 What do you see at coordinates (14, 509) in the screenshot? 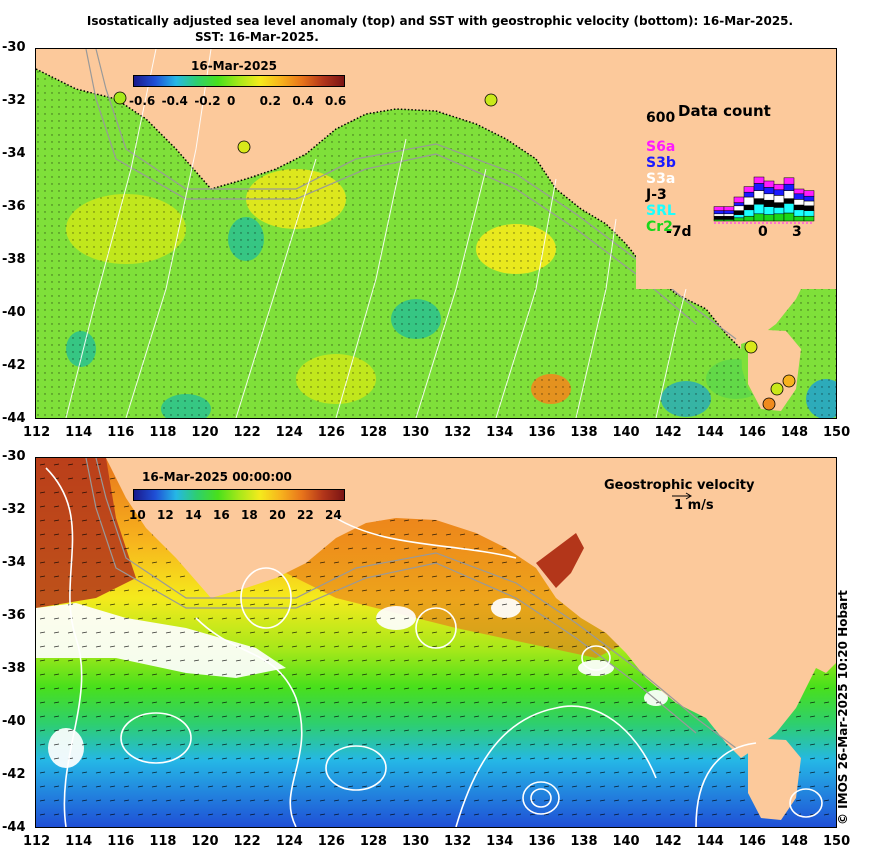
I see `bottom-lat-tick: -32` at bounding box center [14, 509].